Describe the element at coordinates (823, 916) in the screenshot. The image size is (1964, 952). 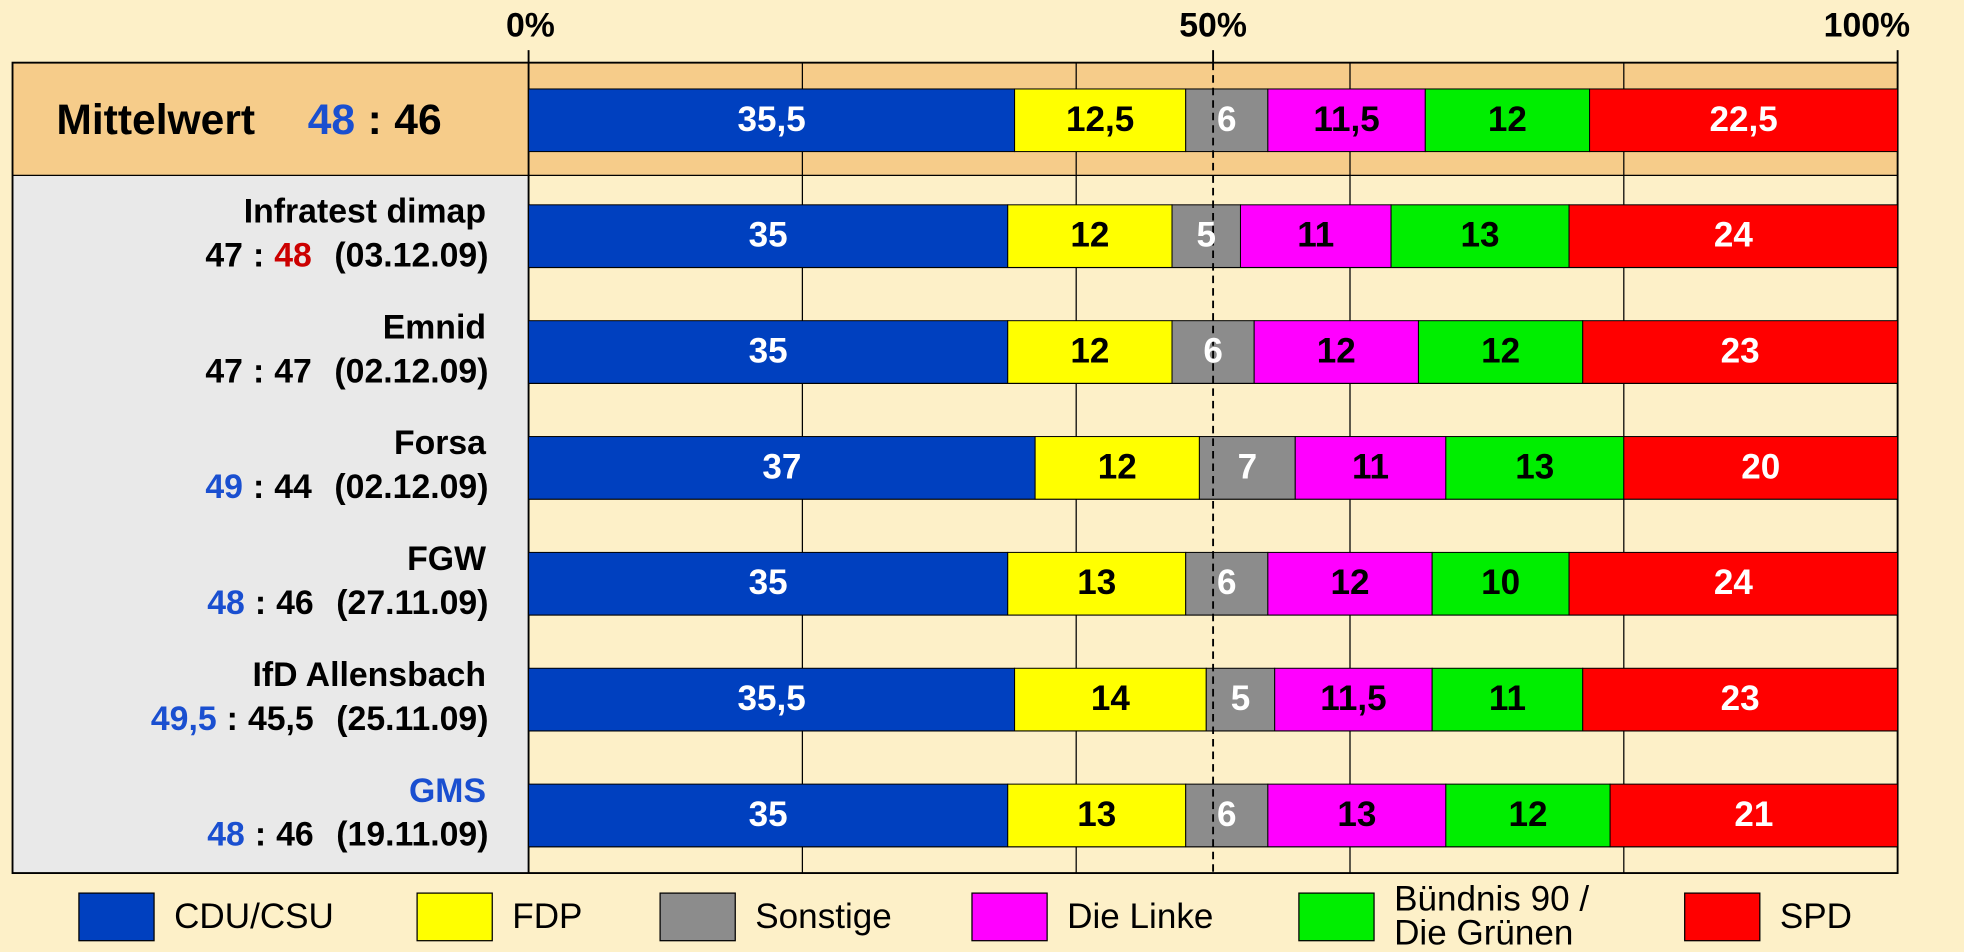
I see `legend-label: Sonstige` at that location.